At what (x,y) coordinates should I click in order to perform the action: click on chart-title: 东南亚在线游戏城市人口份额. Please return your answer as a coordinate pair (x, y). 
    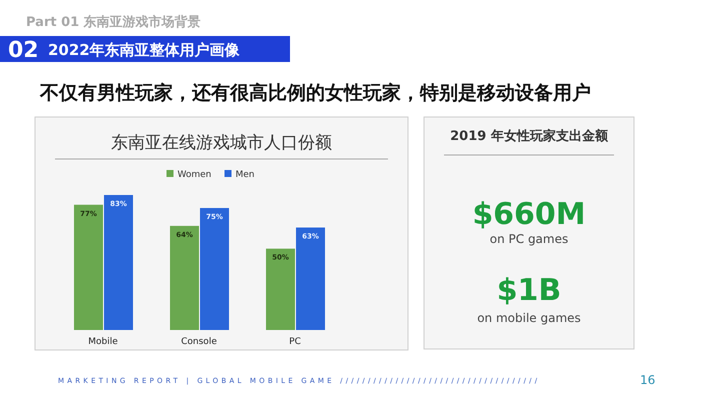
    Looking at the image, I should click on (221, 143).